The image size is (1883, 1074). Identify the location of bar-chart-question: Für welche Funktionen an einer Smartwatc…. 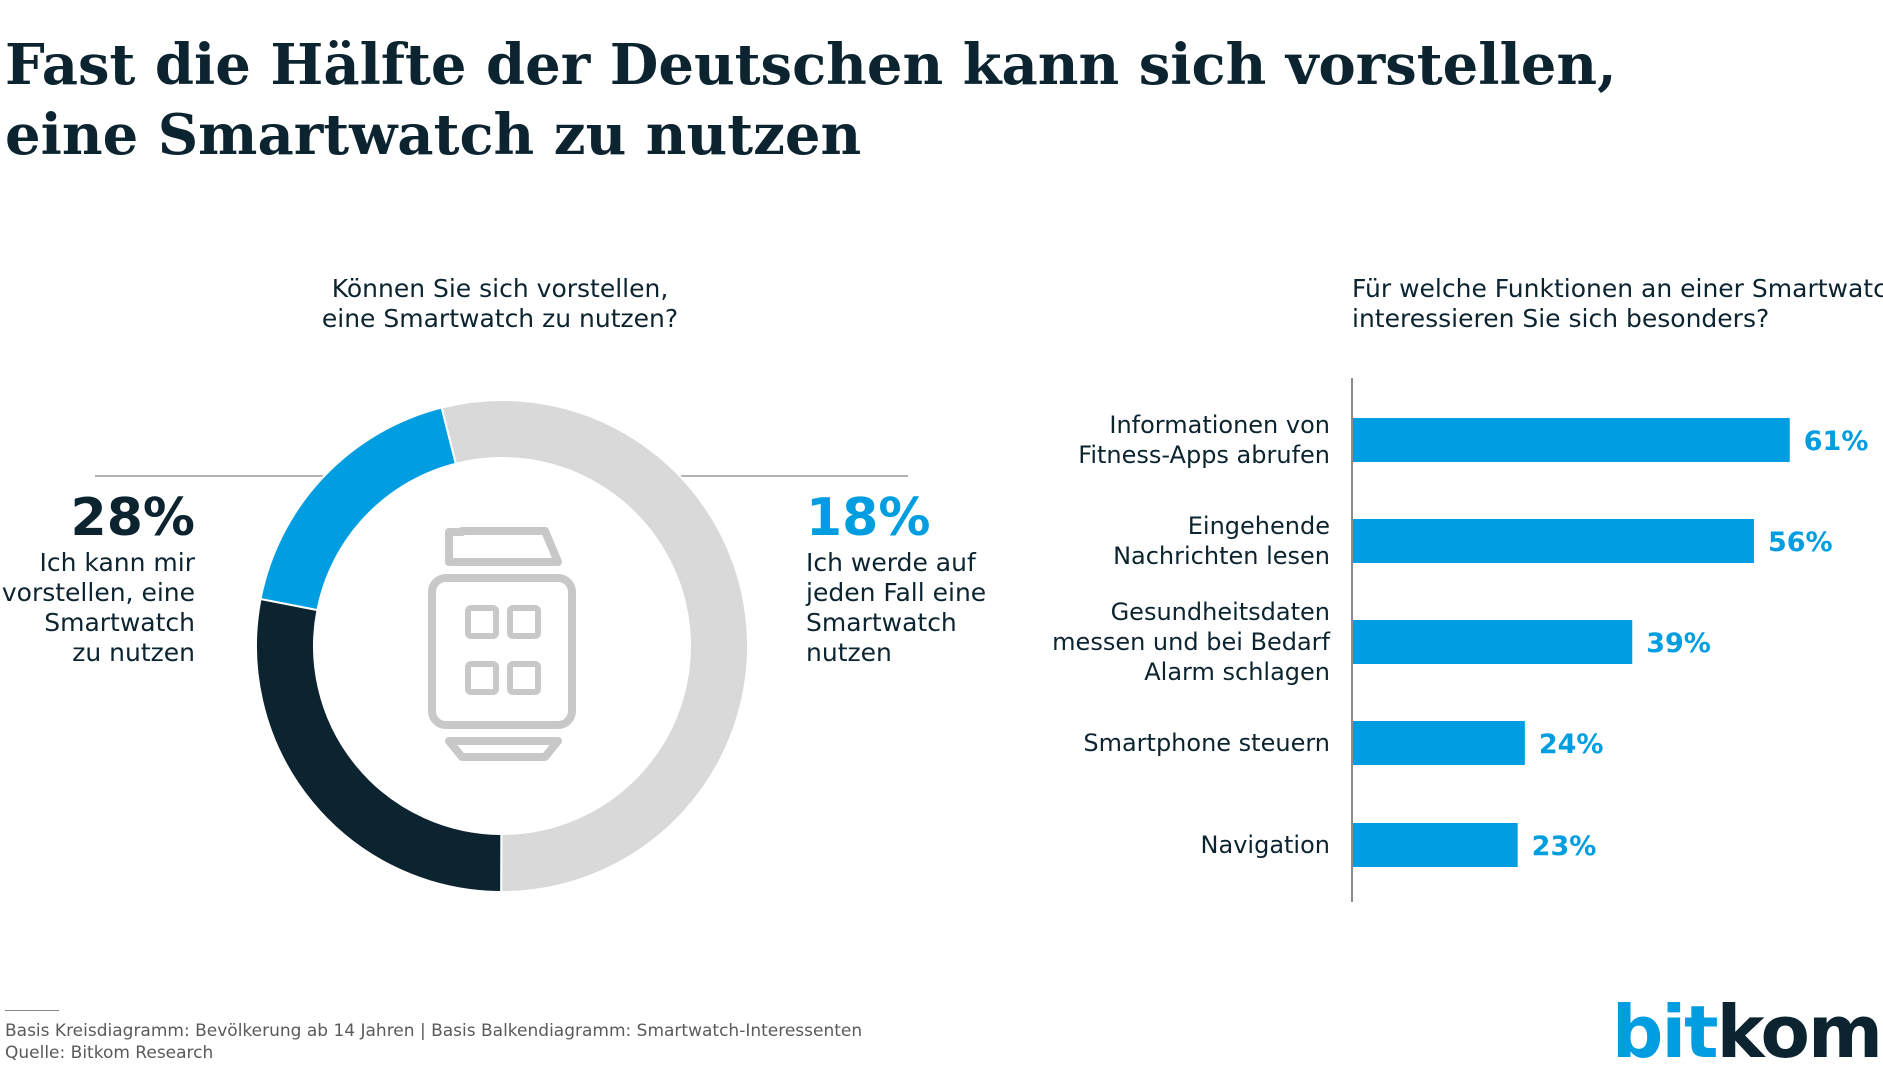
(1617, 304).